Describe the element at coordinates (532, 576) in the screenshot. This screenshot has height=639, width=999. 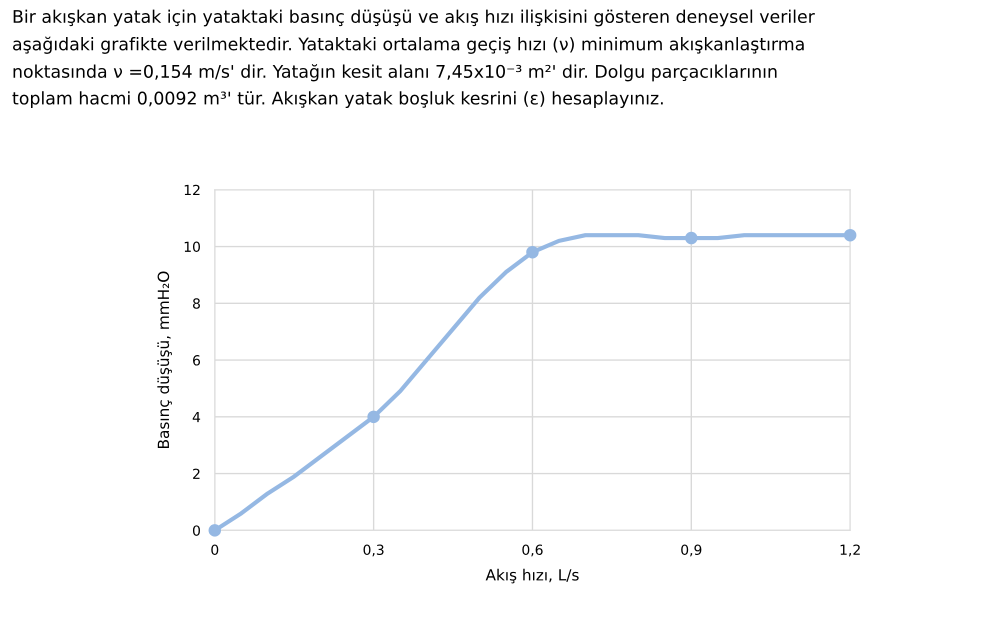
I see `x-axis-title: Akış hızı, L/s` at that location.